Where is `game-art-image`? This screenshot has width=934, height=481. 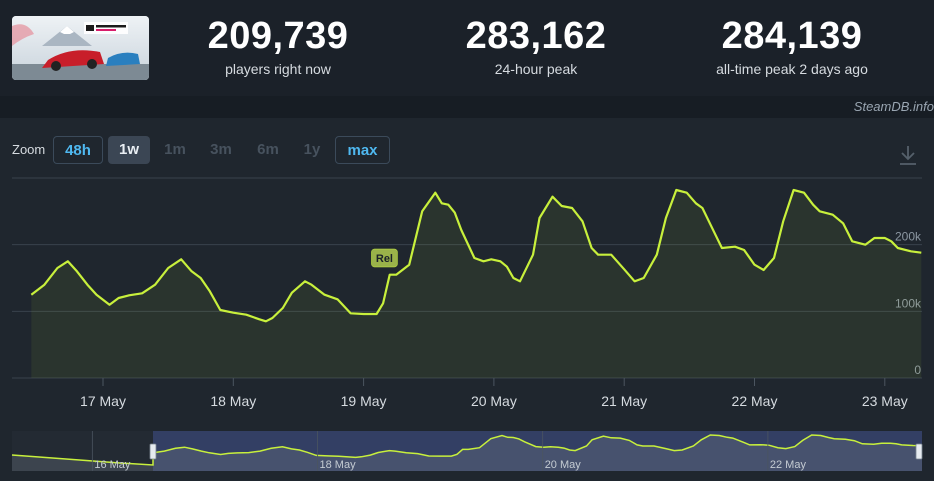 game-art-image is located at coordinates (80, 48).